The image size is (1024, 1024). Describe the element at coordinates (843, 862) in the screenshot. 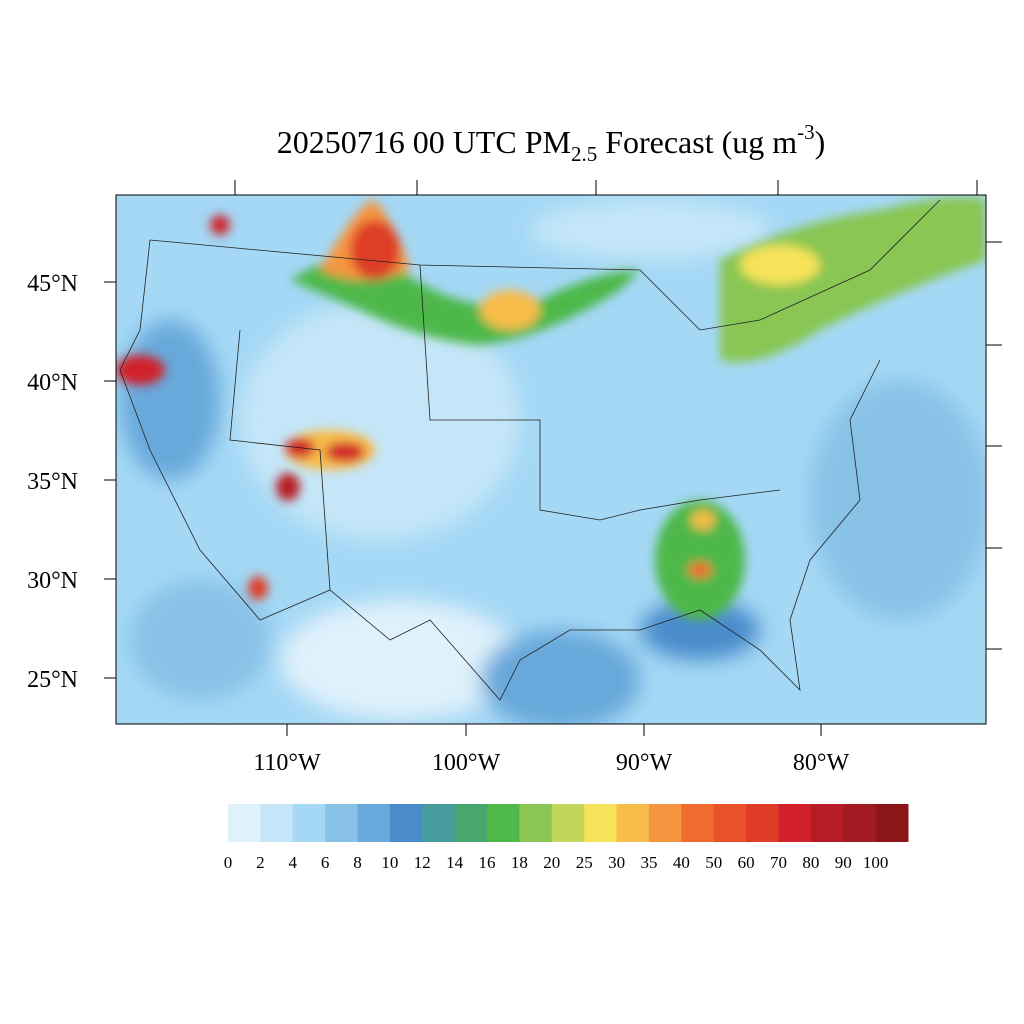

I see `colorbar-label: 90` at that location.